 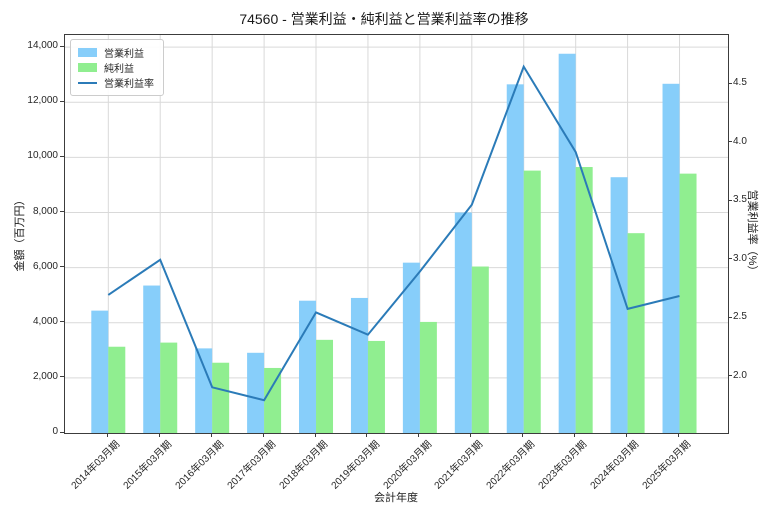 I want to click on right-tick-label: 3.5, so click(x=740, y=200).